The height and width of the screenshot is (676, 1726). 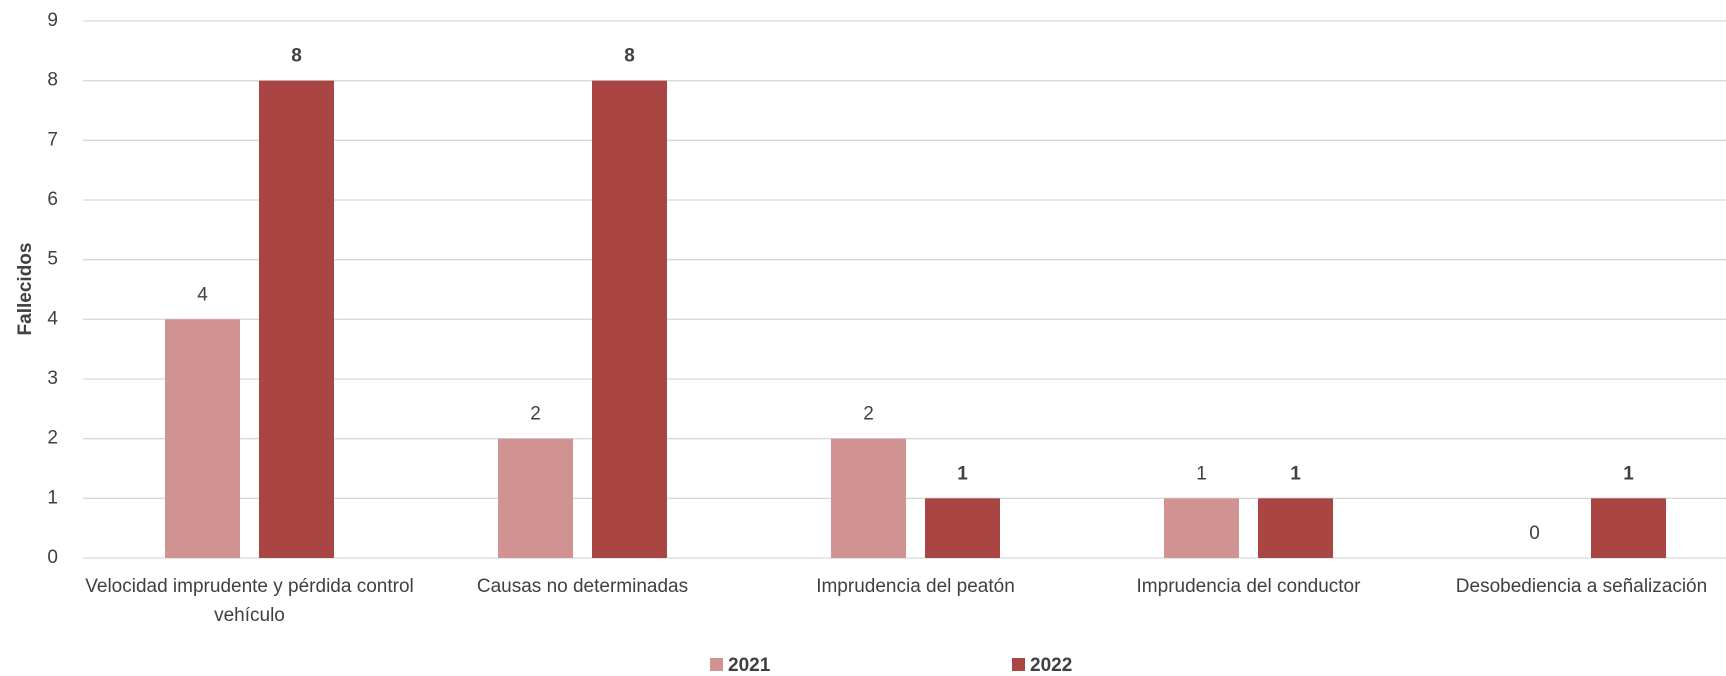 I want to click on y-tick-label: 1, so click(x=52, y=497).